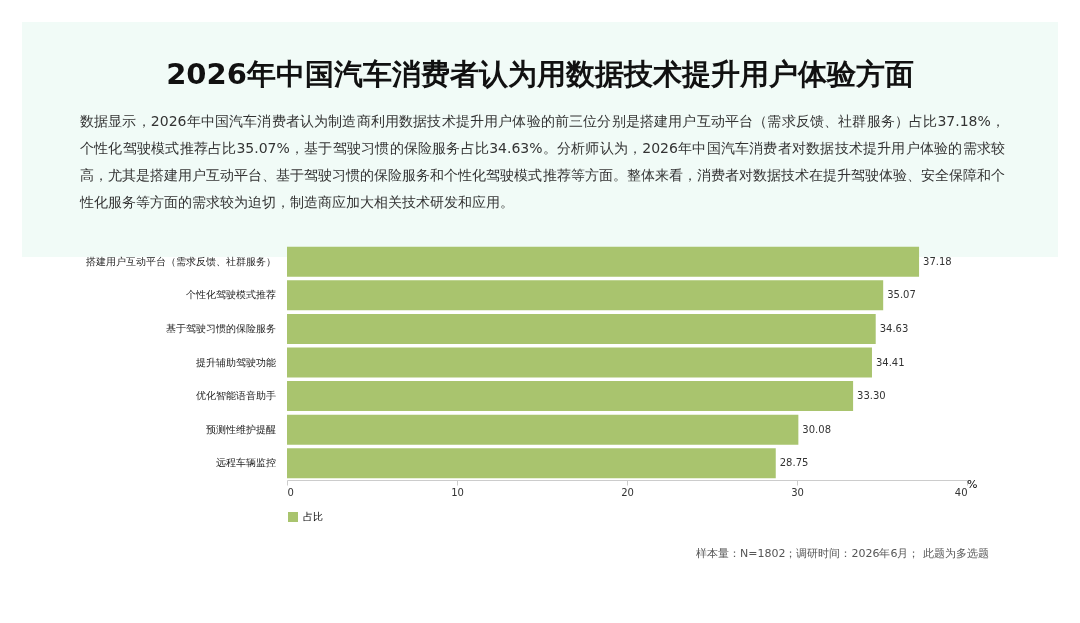  Describe the element at coordinates (794, 463) in the screenshot. I see `data-label: 28.75` at that location.